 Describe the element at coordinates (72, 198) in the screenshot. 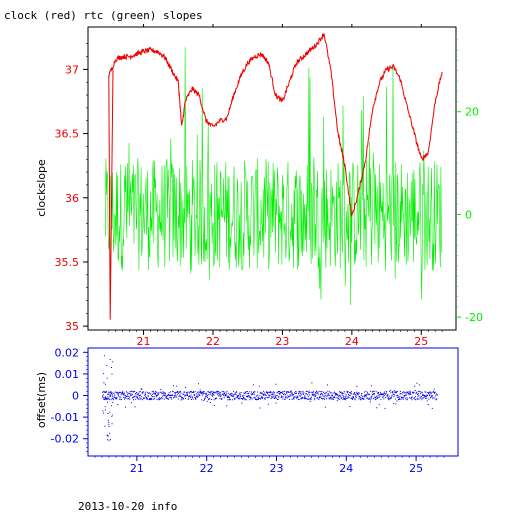

I see `upper-y-tick-label: 36` at that location.